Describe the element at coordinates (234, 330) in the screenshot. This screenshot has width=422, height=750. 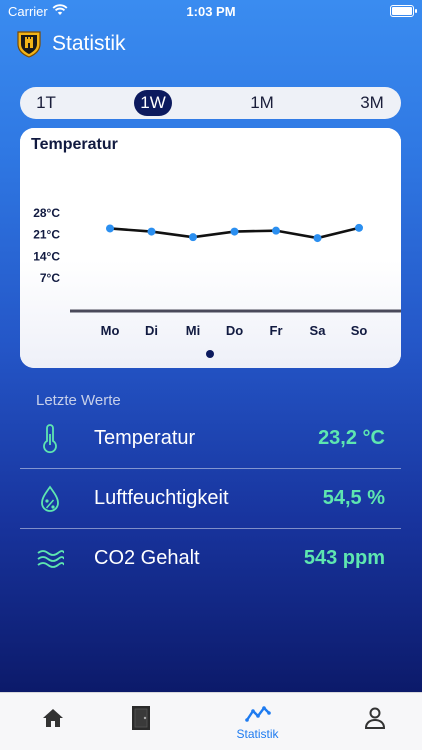
I see `x-tick-label: Do` at that location.